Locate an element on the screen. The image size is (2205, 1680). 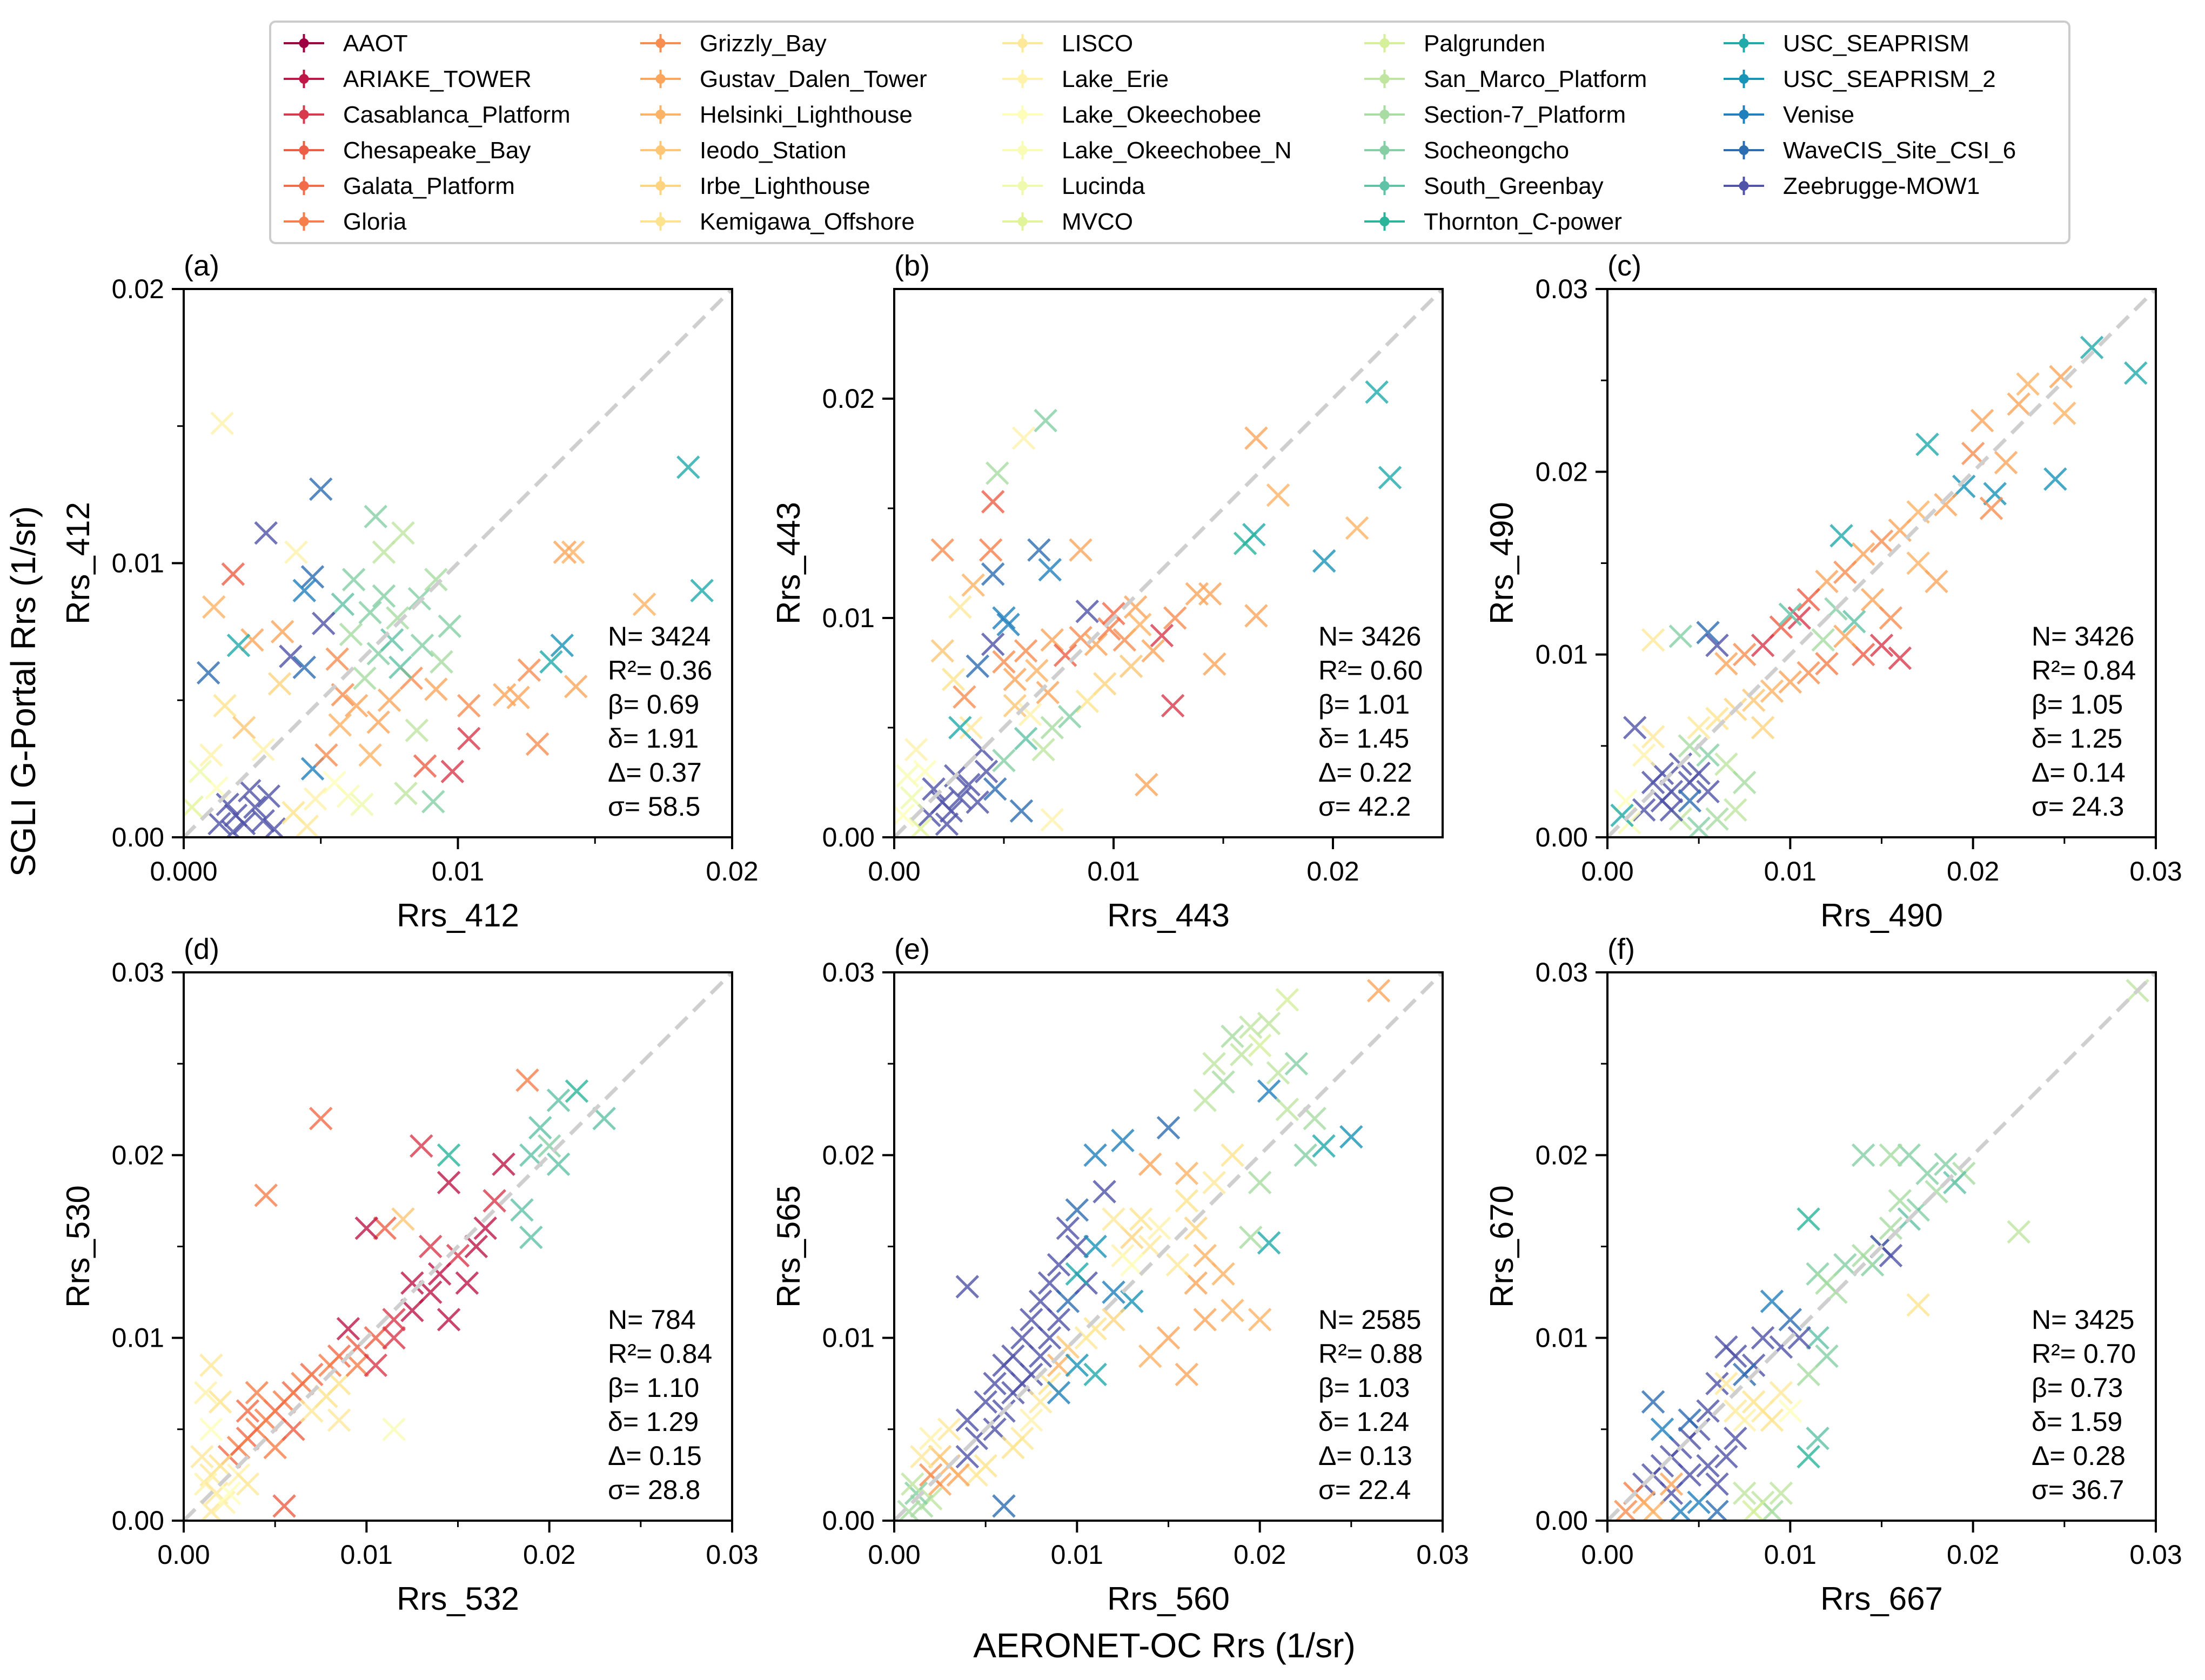
figure-ylabel: SGLI G-Portal Rrs (1/sr) is located at coordinates (23, 692).